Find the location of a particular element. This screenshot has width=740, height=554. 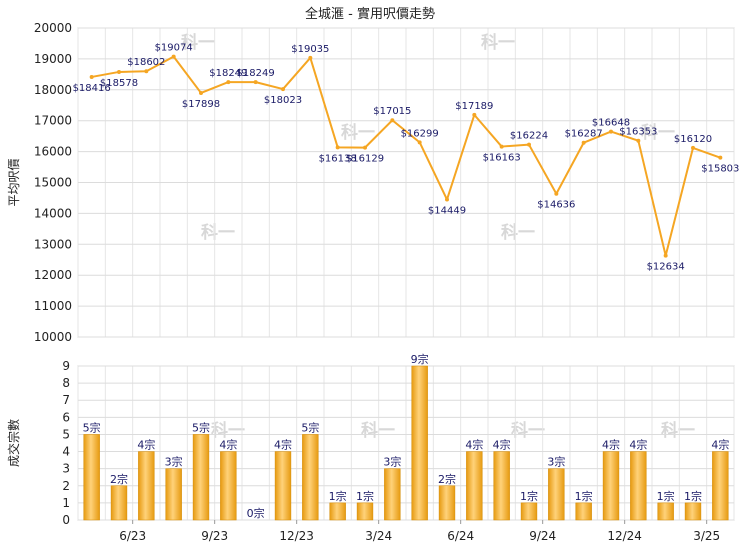

price-data-label: $17189 is located at coordinates (474, 106).